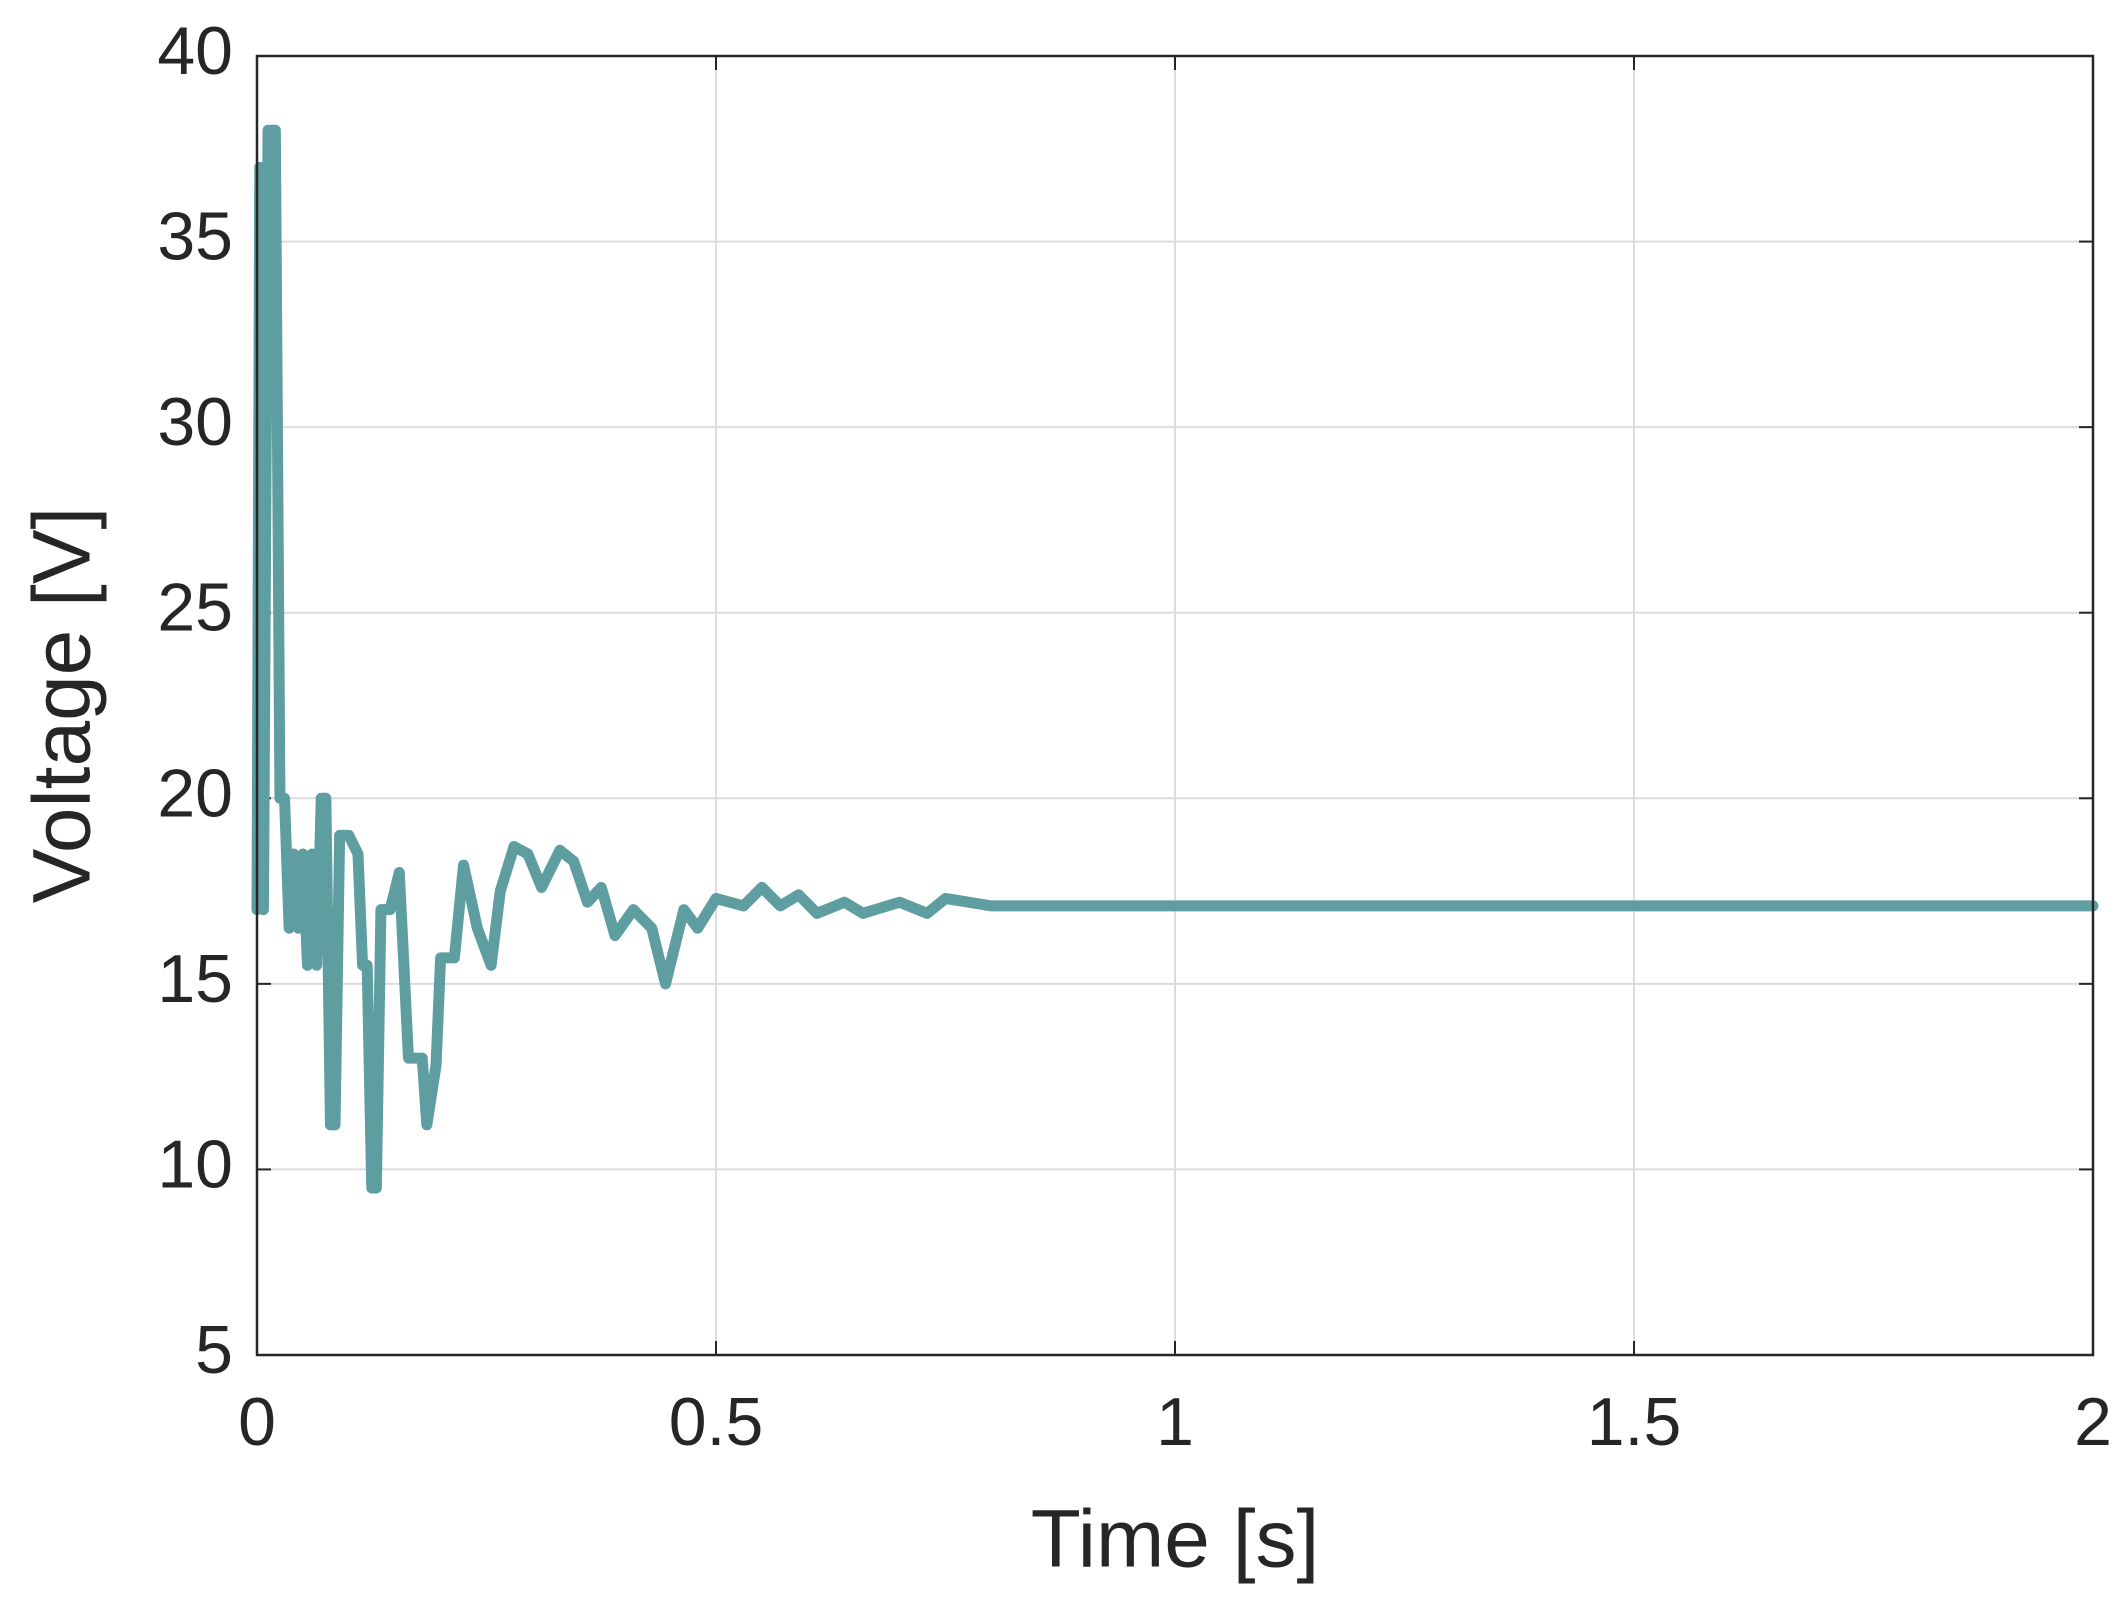  I want to click on y-axis-label: Voltage [V], so click(62, 705).